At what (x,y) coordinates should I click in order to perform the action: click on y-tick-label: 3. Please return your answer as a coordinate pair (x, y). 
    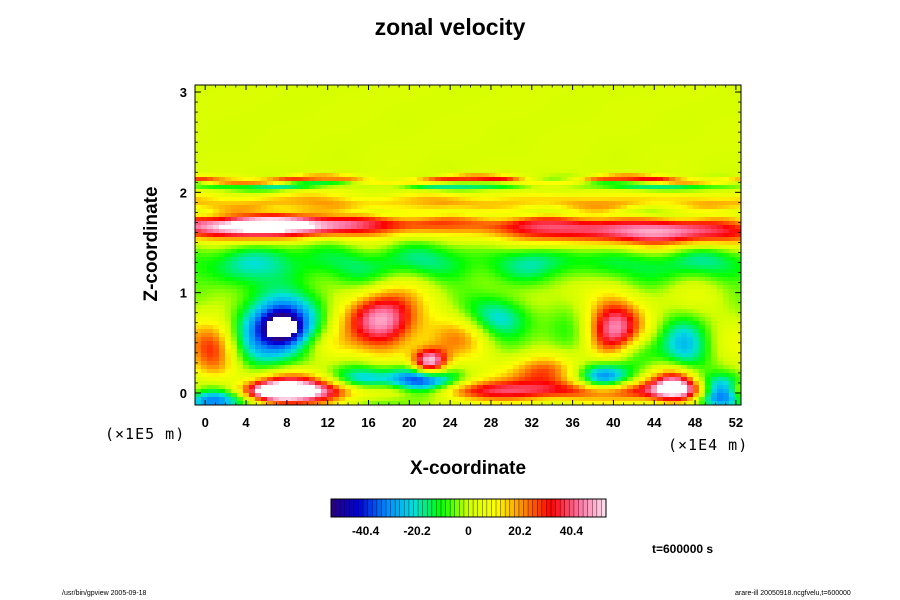
    Looking at the image, I should click on (183, 92).